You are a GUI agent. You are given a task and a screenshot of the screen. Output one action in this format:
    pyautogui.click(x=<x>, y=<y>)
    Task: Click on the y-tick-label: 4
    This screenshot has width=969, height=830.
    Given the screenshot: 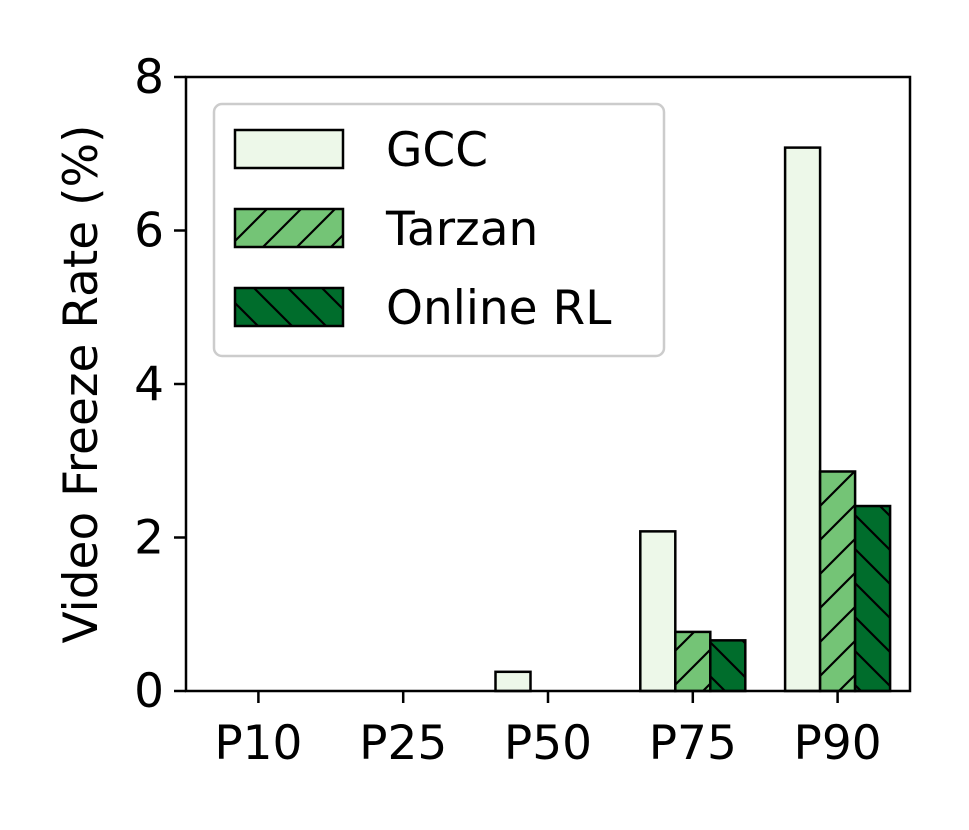 What is the action you would take?
    pyautogui.click(x=149, y=384)
    